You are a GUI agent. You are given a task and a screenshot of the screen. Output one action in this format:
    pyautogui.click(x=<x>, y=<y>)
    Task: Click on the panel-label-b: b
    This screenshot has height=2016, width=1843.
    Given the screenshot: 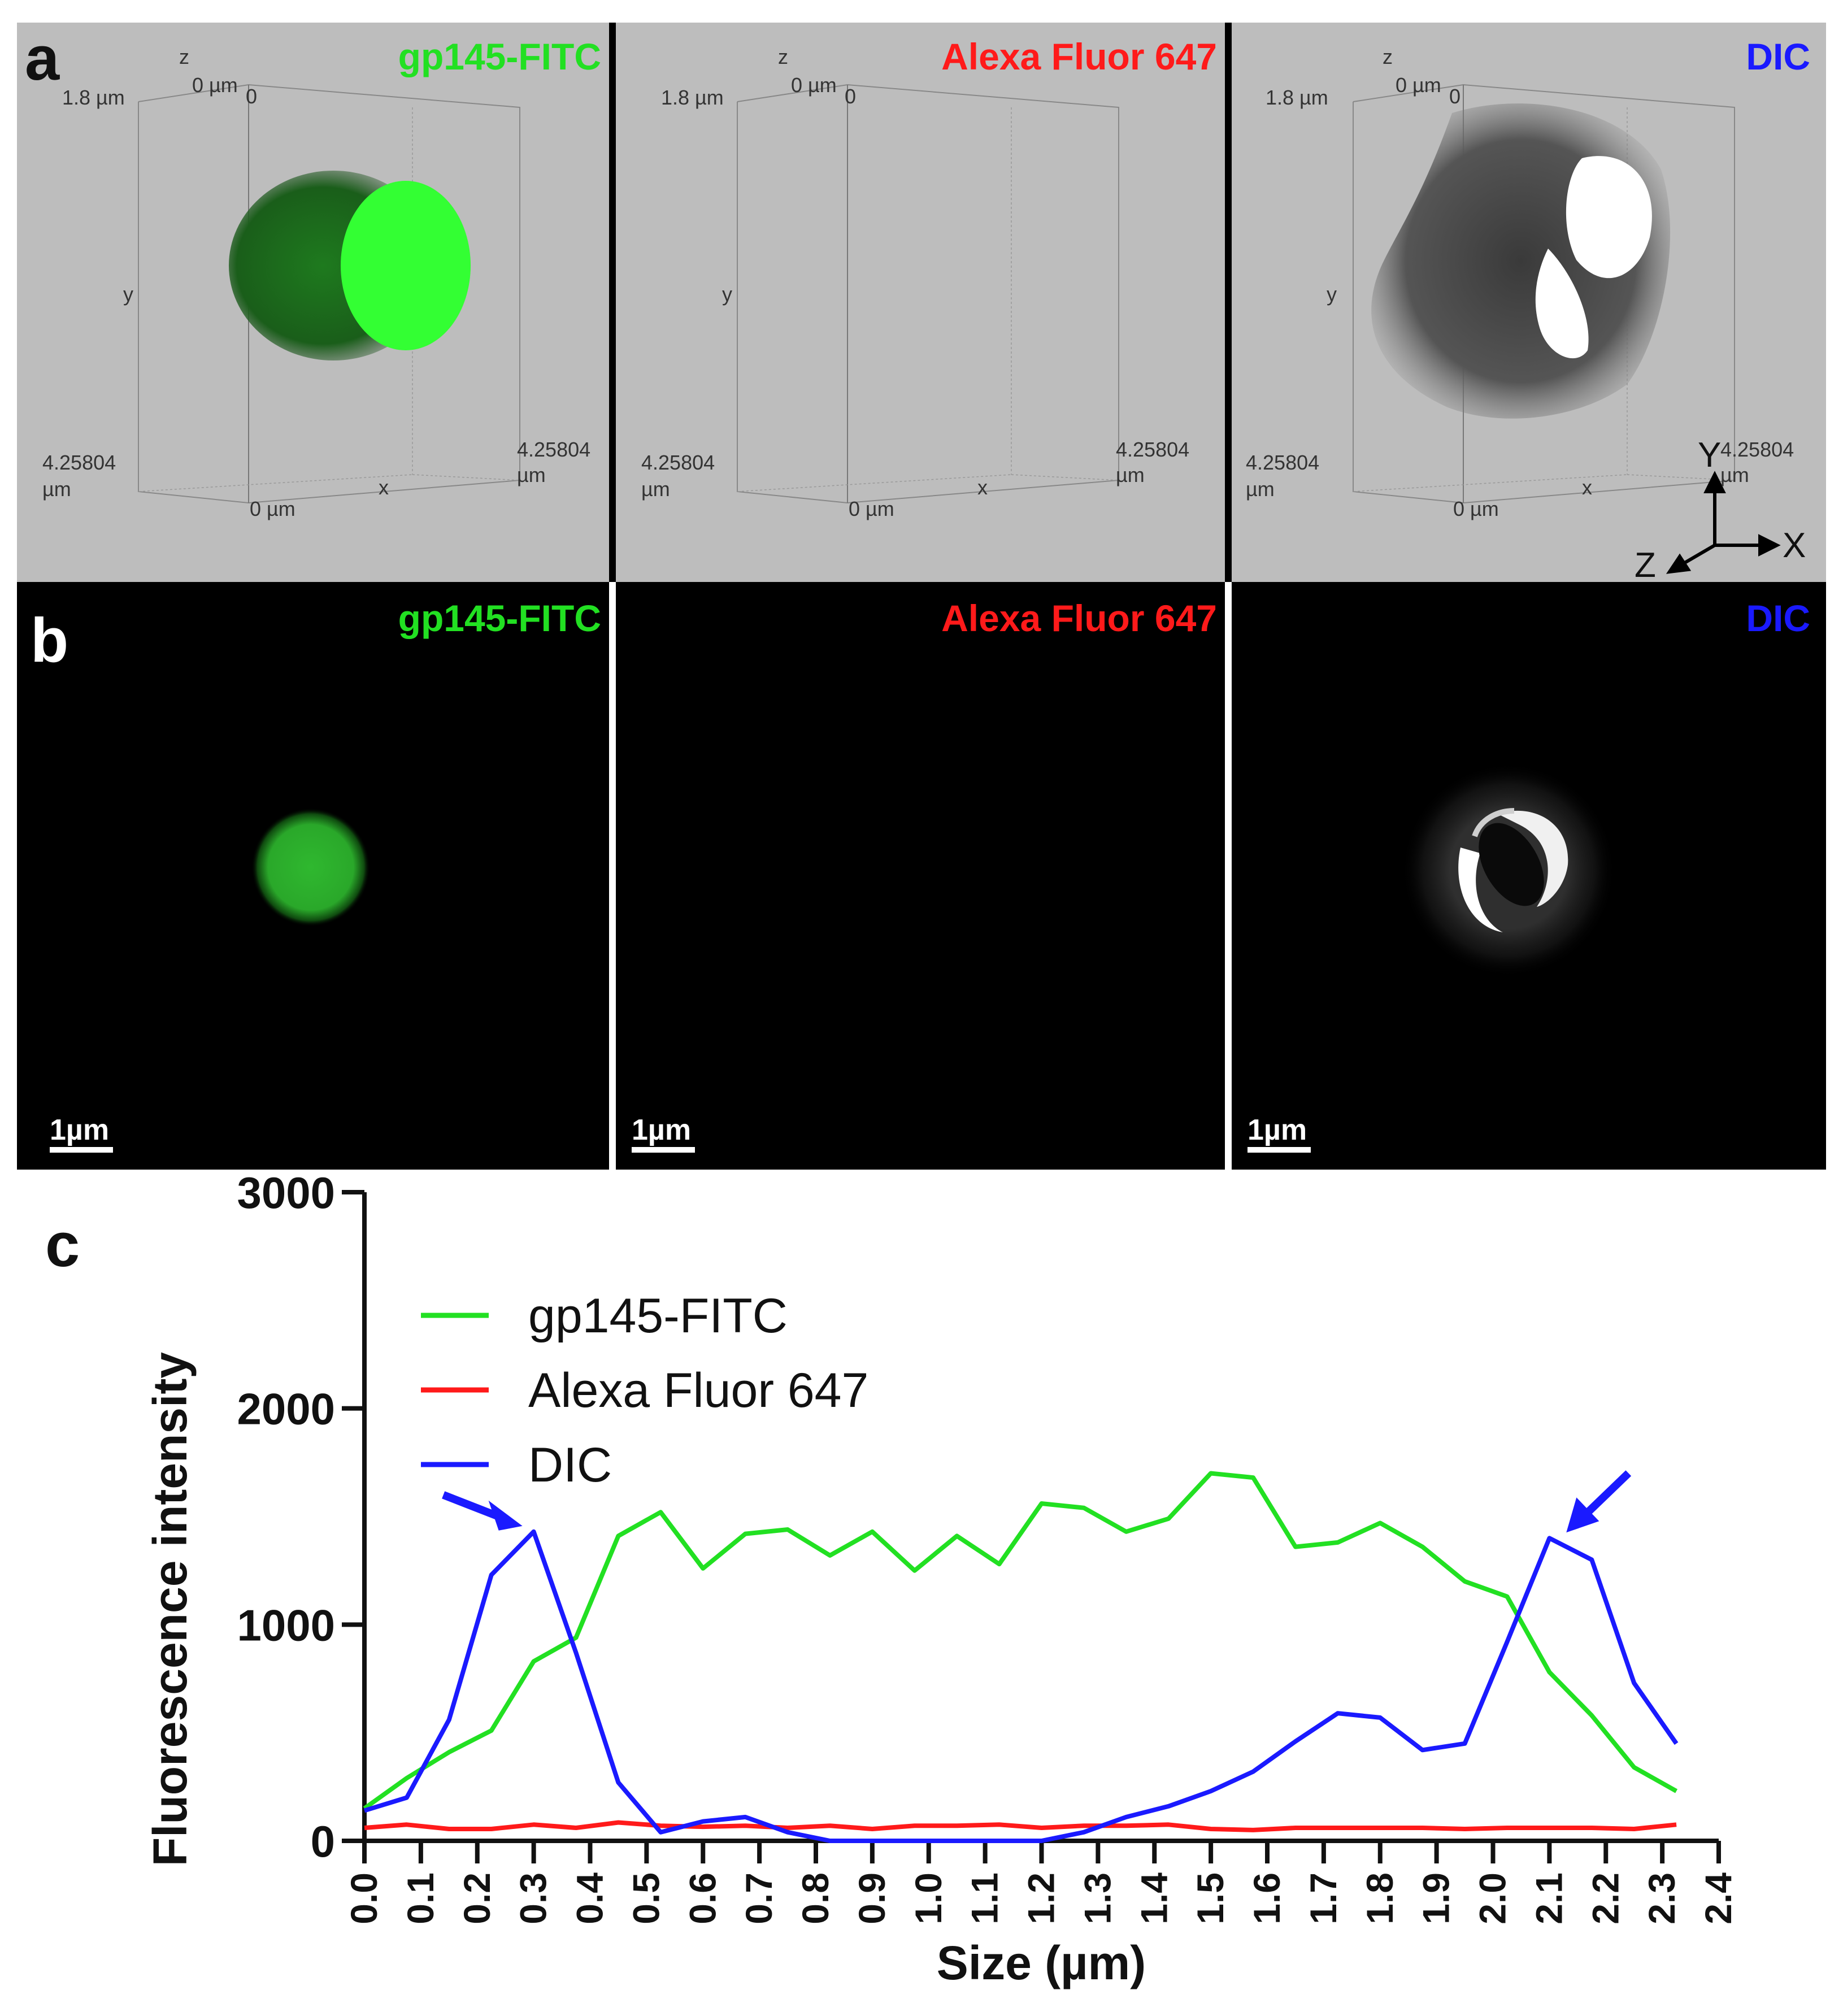 What is the action you would take?
    pyautogui.click(x=50, y=640)
    